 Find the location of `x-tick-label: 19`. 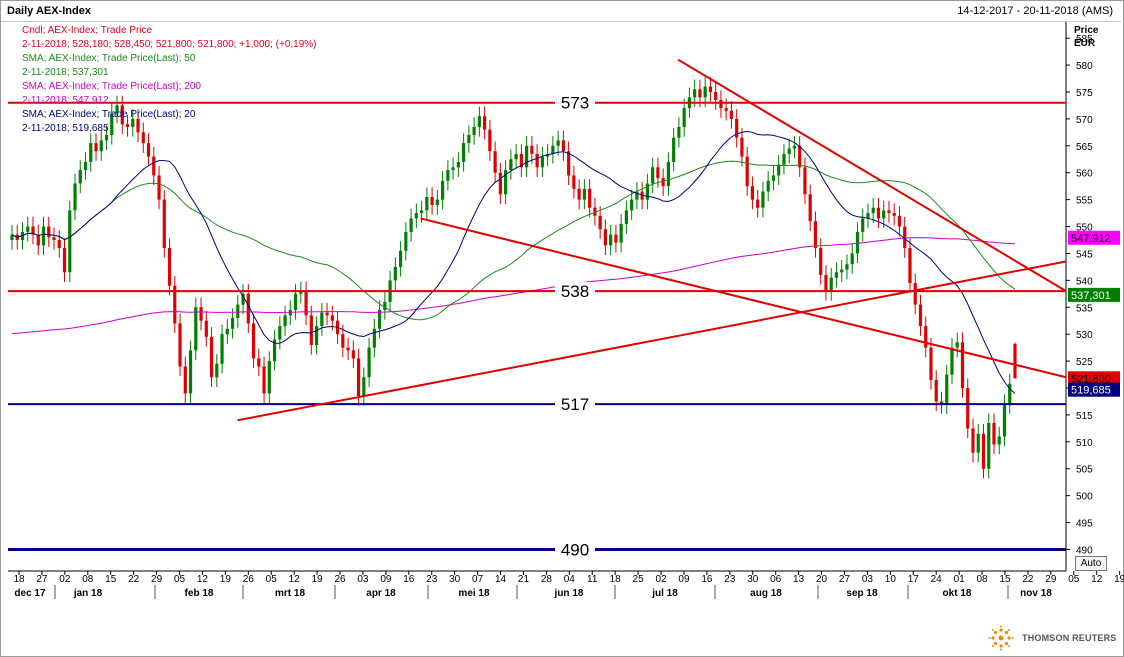

x-tick-label: 19 is located at coordinates (318, 579).